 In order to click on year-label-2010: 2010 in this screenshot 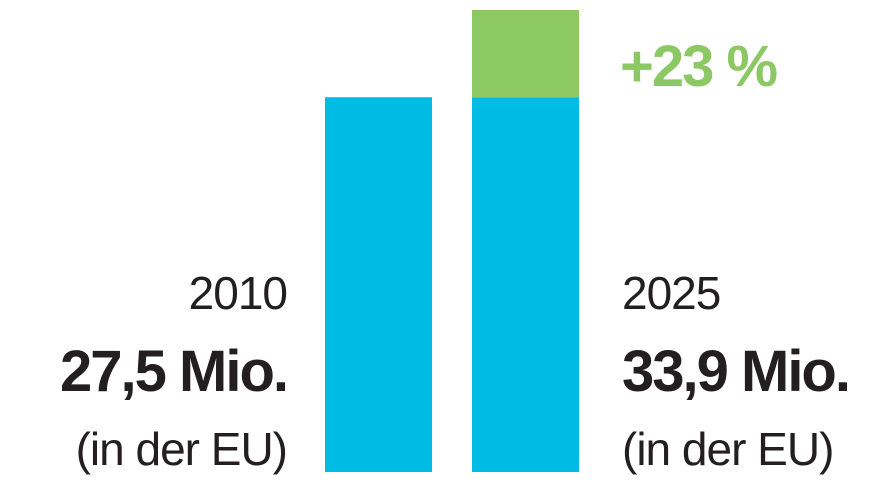, I will do `click(238, 293)`.